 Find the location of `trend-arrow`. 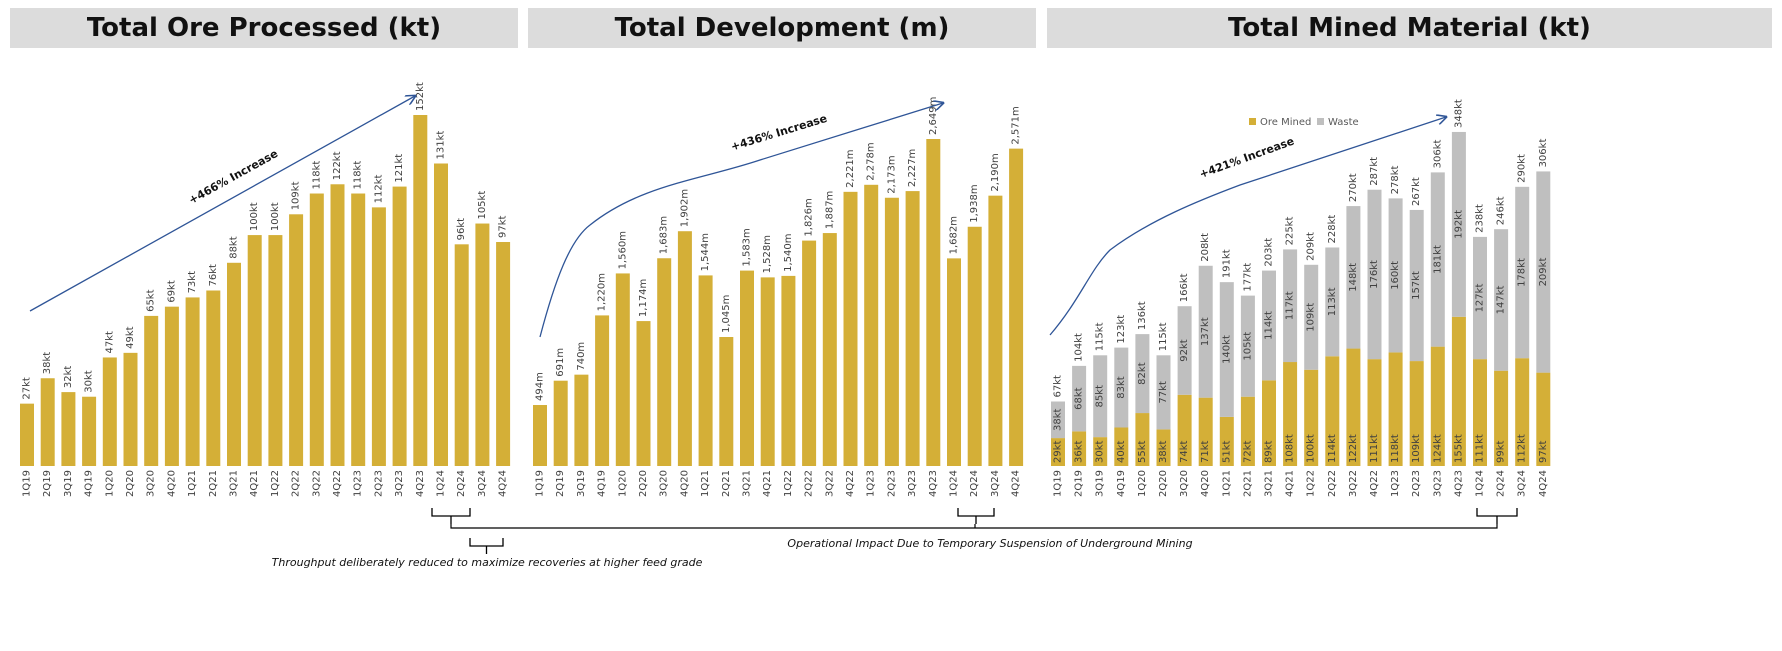

trend-arrow is located at coordinates (1247, 226).